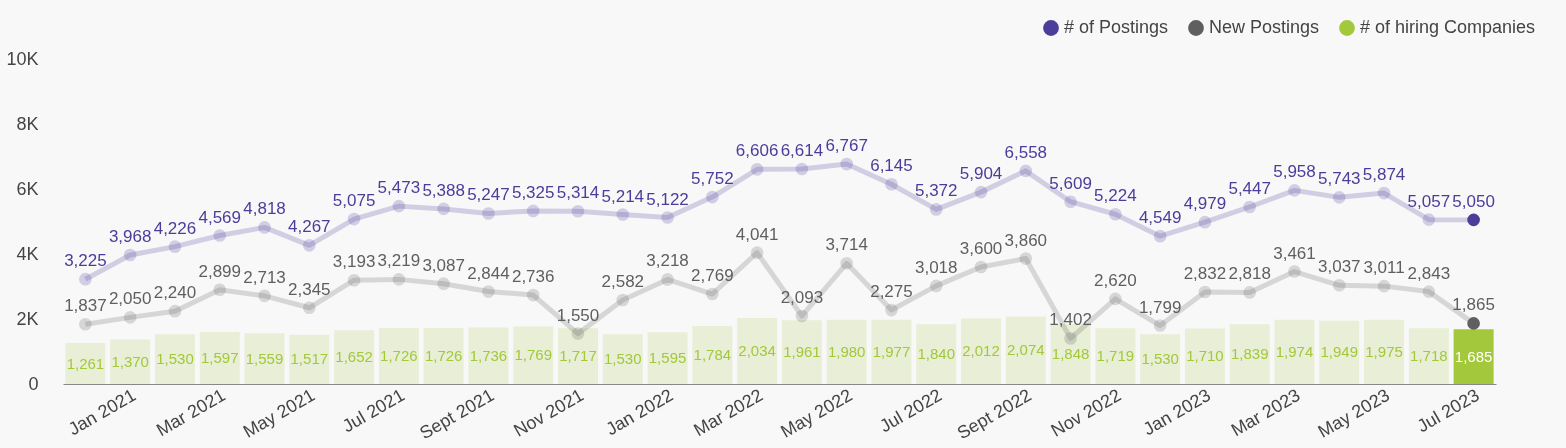 This screenshot has width=1566, height=448. Describe the element at coordinates (533, 192) in the screenshot. I see `data-label: 5,325` at that location.